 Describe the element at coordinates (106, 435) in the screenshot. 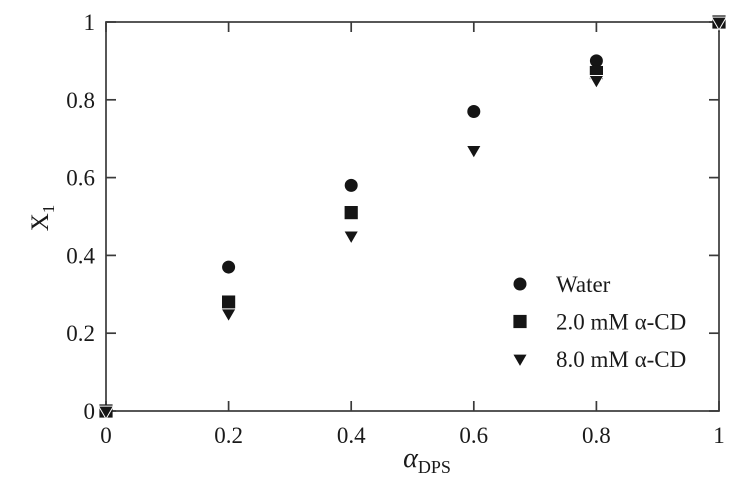

I see `x-tick-label: 0` at that location.